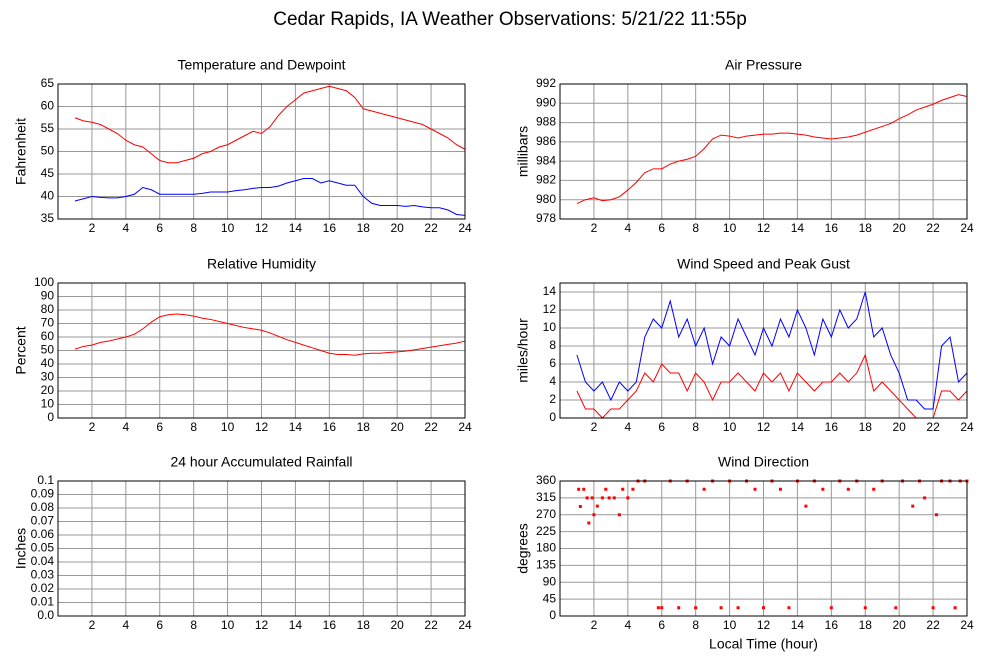 The image size is (1000, 665). Describe the element at coordinates (550, 309) in the screenshot. I see `y-tick-label: 12` at that location.